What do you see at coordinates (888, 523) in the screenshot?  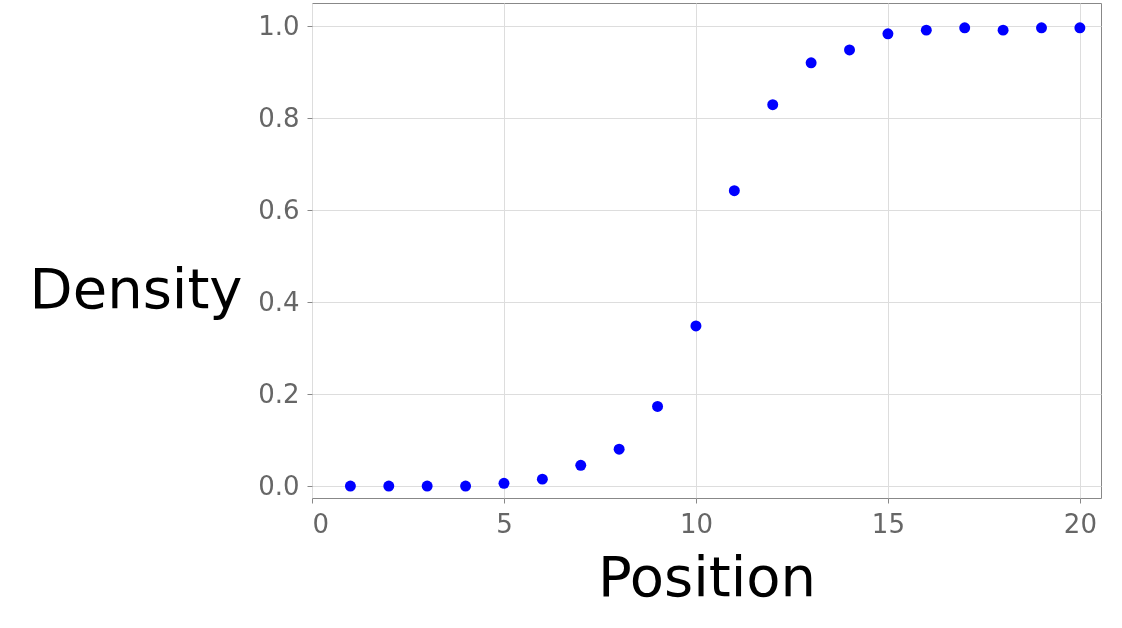 I see `x-tick-label: 15` at bounding box center [888, 523].